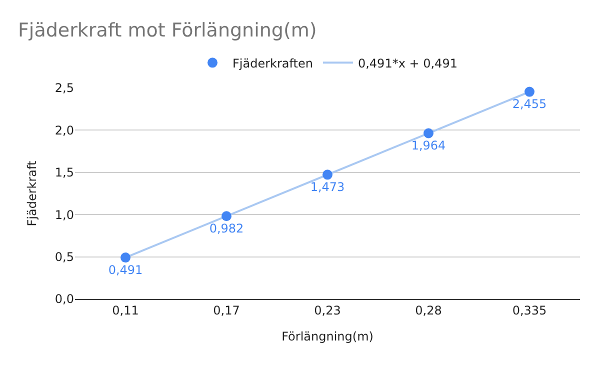  What do you see at coordinates (408, 63) in the screenshot?
I see `legend-label: 0,491*x + 0,491` at bounding box center [408, 63].